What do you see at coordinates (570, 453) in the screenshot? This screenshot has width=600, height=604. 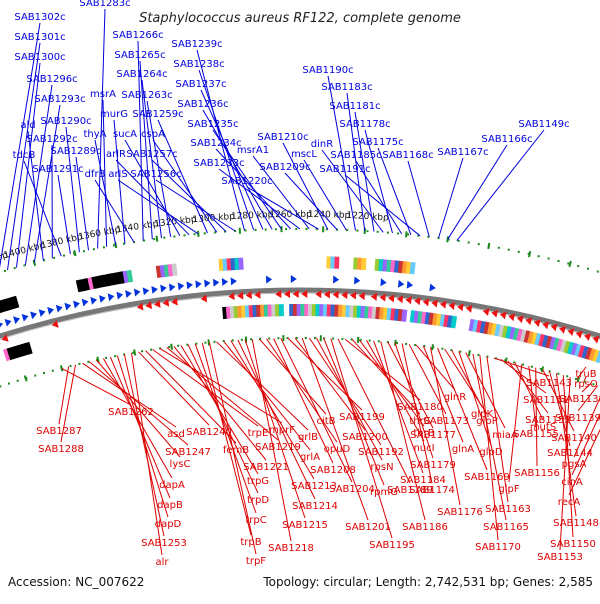 I see `gene-label: SAB1144` at bounding box center [570, 453].